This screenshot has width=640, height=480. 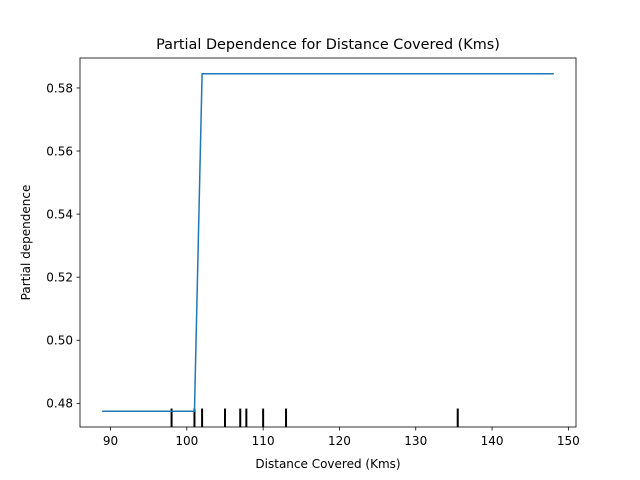 I want to click on x-axis-label: Distance Covered (Kms), so click(x=327, y=464).